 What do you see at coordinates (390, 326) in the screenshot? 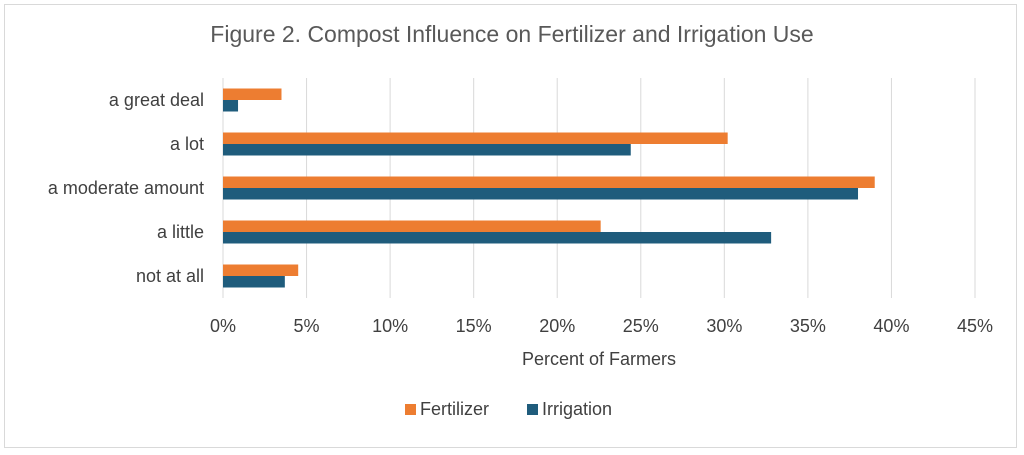
I see `x-tick-label: 10%` at bounding box center [390, 326].